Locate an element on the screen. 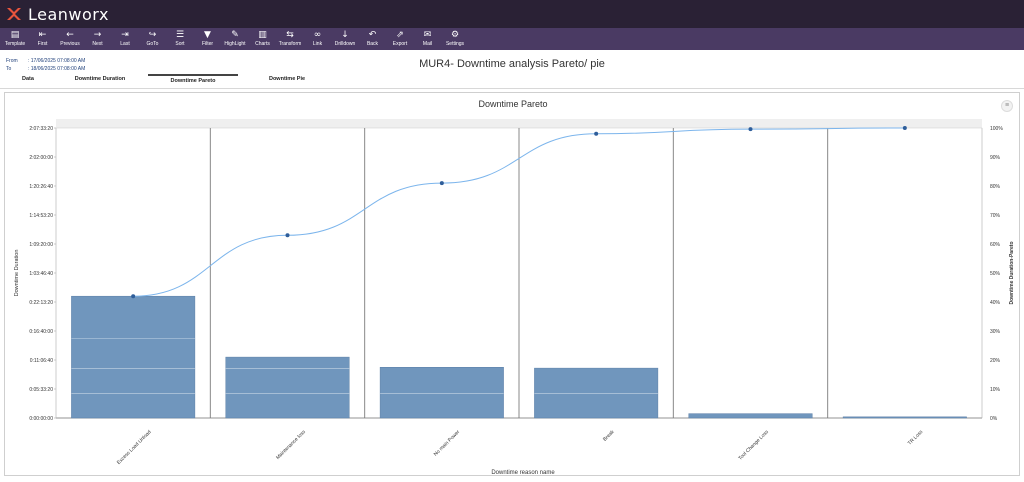  plot-header-band is located at coordinates (519, 123).